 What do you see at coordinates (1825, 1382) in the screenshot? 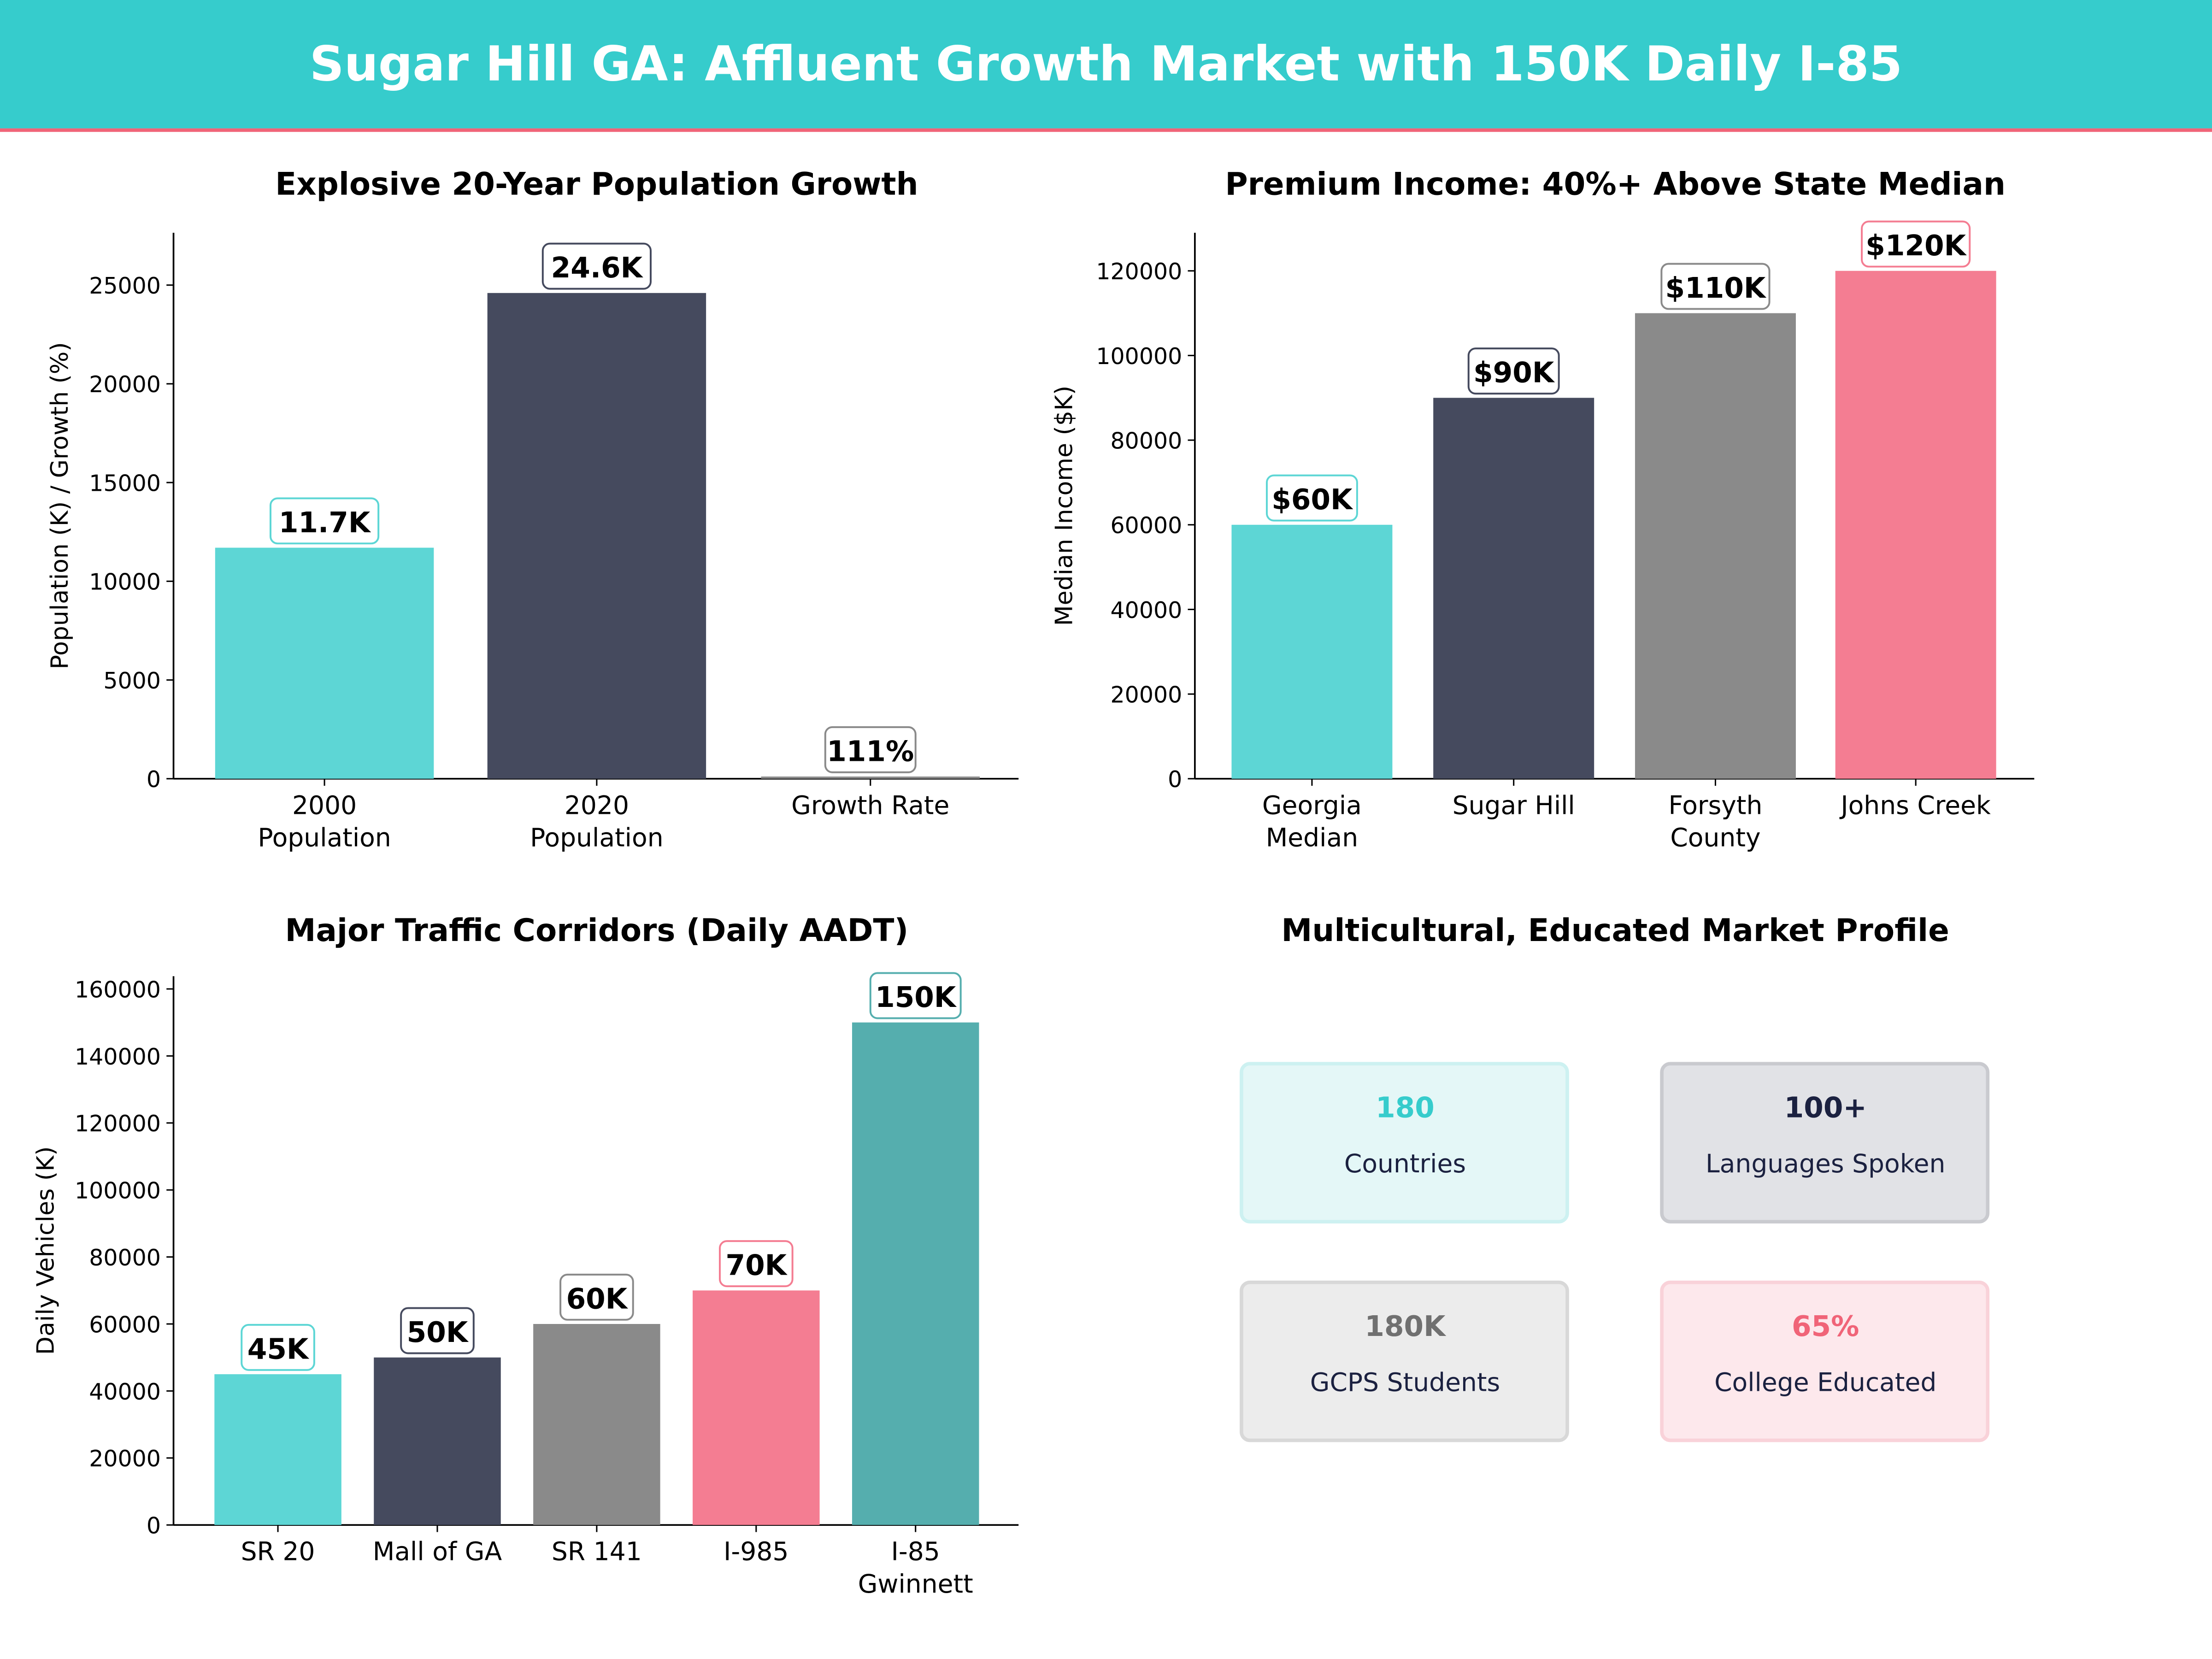
I see `card-label: College Educated` at bounding box center [1825, 1382].